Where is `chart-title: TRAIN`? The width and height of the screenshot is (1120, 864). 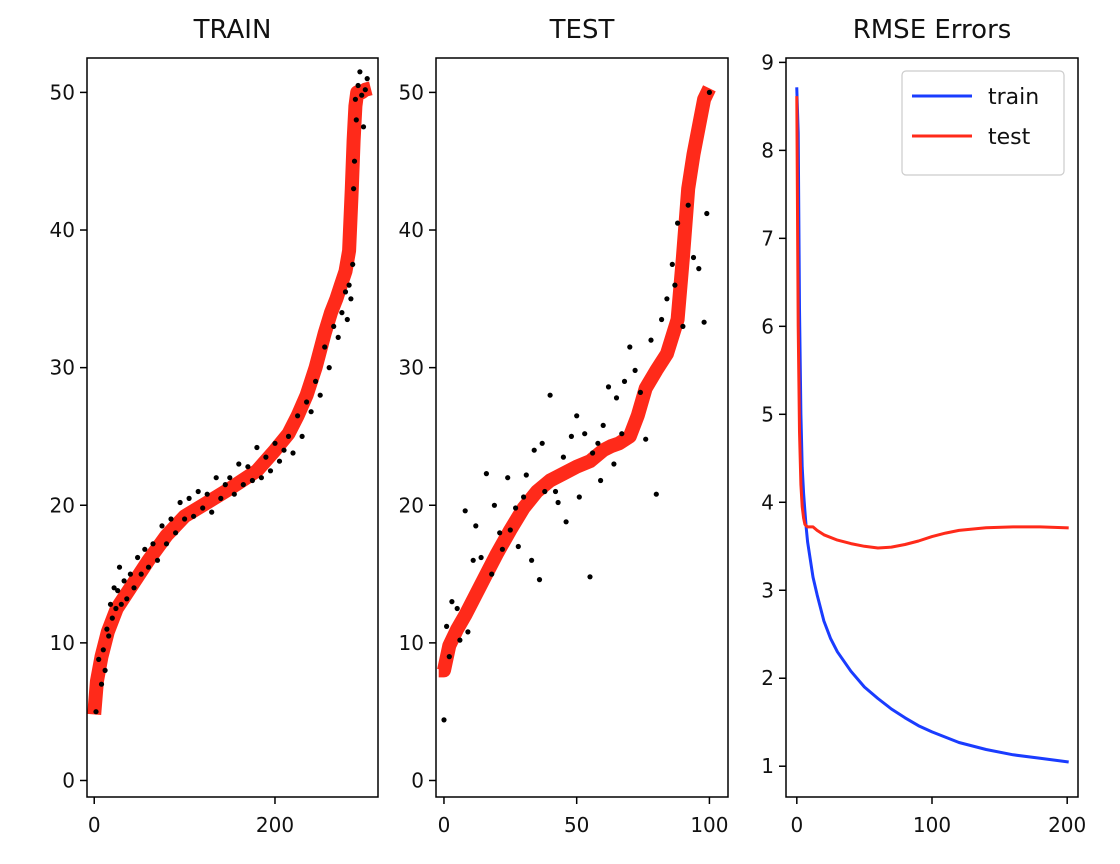 chart-title: TRAIN is located at coordinates (232, 30).